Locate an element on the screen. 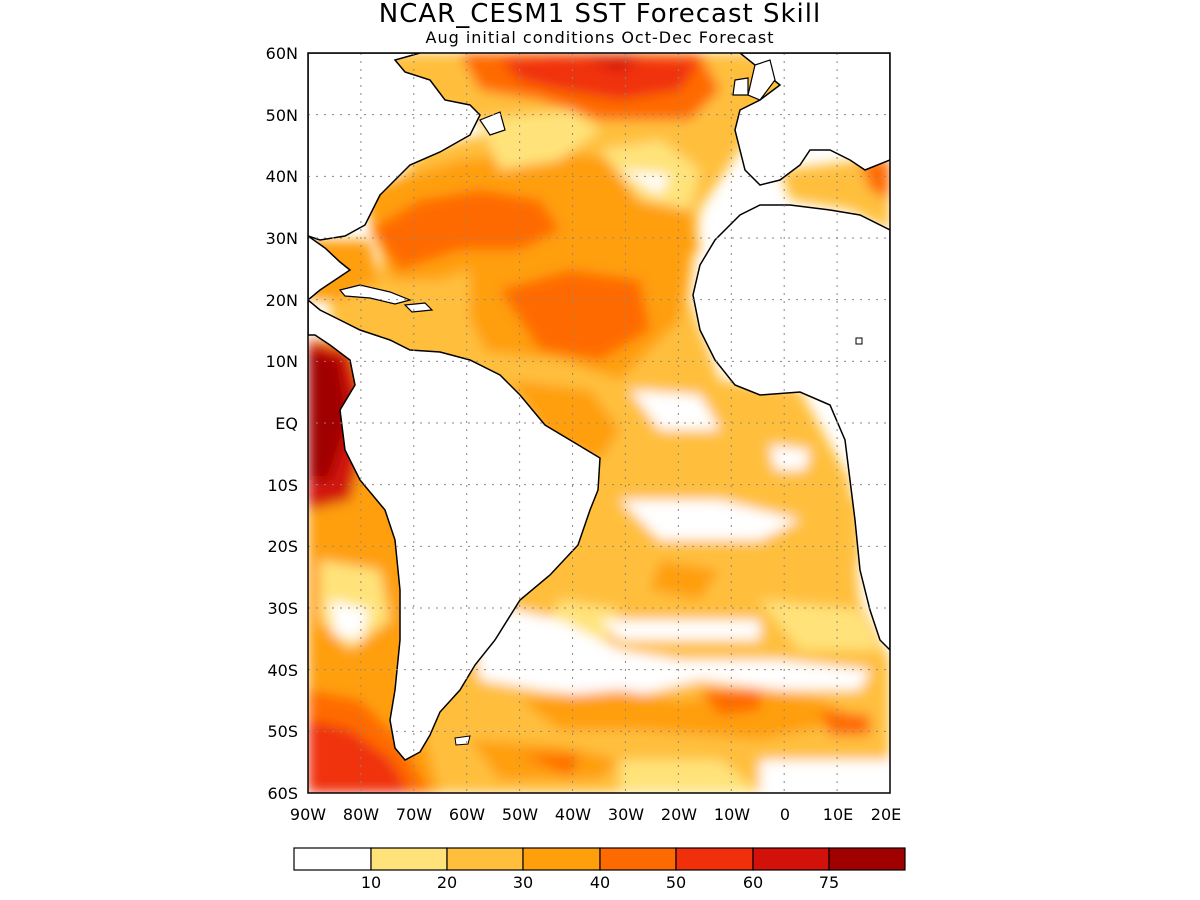 This screenshot has width=1200, height=900. lon-label: 70W is located at coordinates (414, 814).